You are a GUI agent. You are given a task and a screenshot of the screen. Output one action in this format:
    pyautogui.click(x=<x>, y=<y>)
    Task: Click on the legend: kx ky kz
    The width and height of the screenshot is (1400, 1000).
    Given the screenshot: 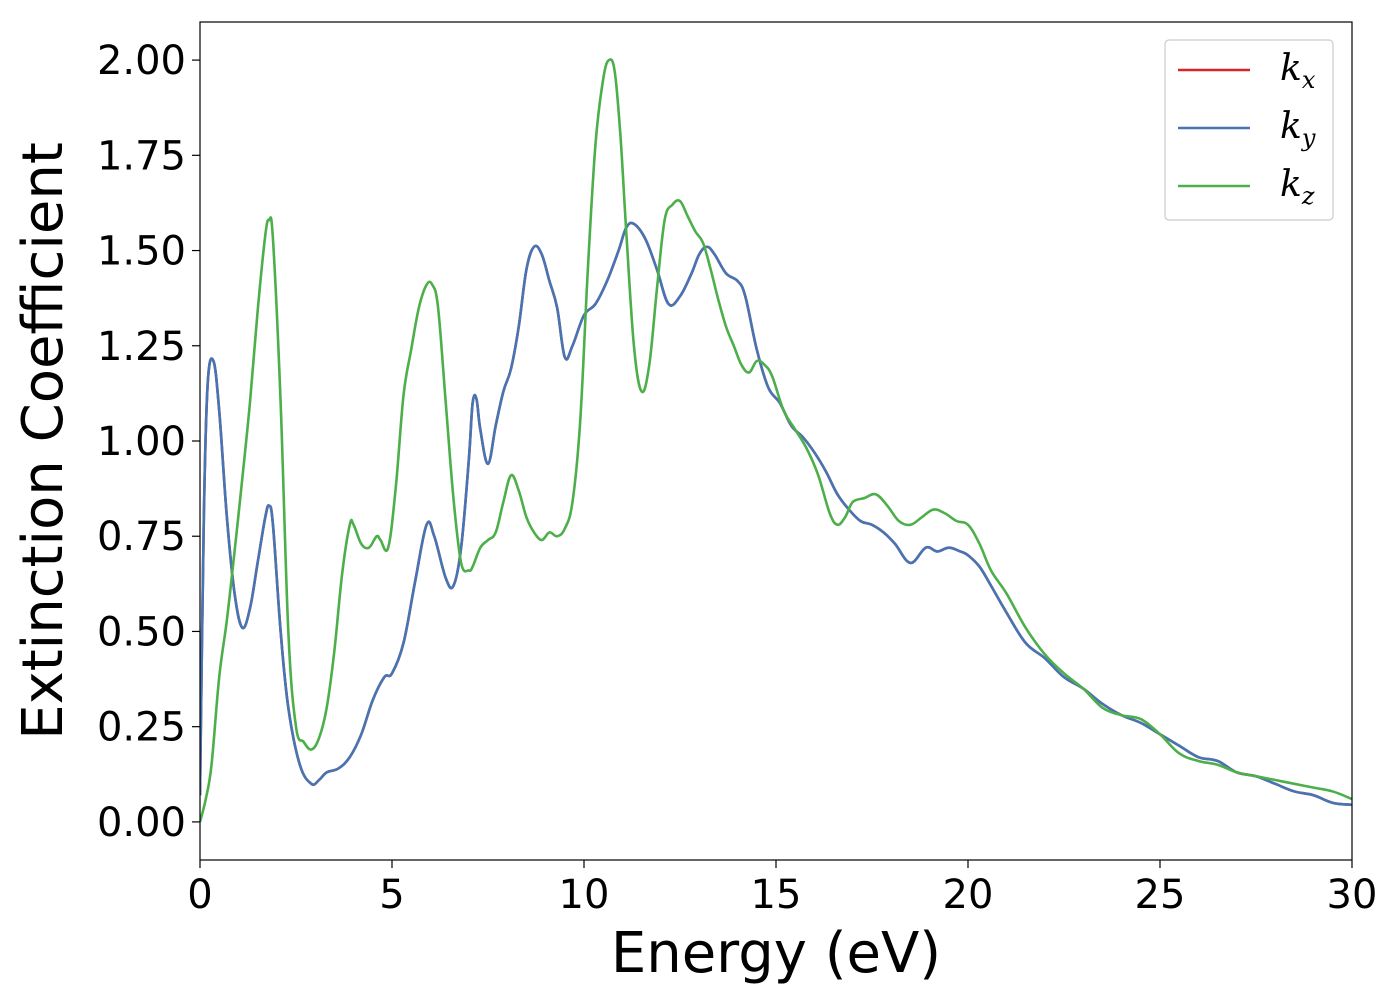 What is the action you would take?
    pyautogui.click(x=1249, y=130)
    